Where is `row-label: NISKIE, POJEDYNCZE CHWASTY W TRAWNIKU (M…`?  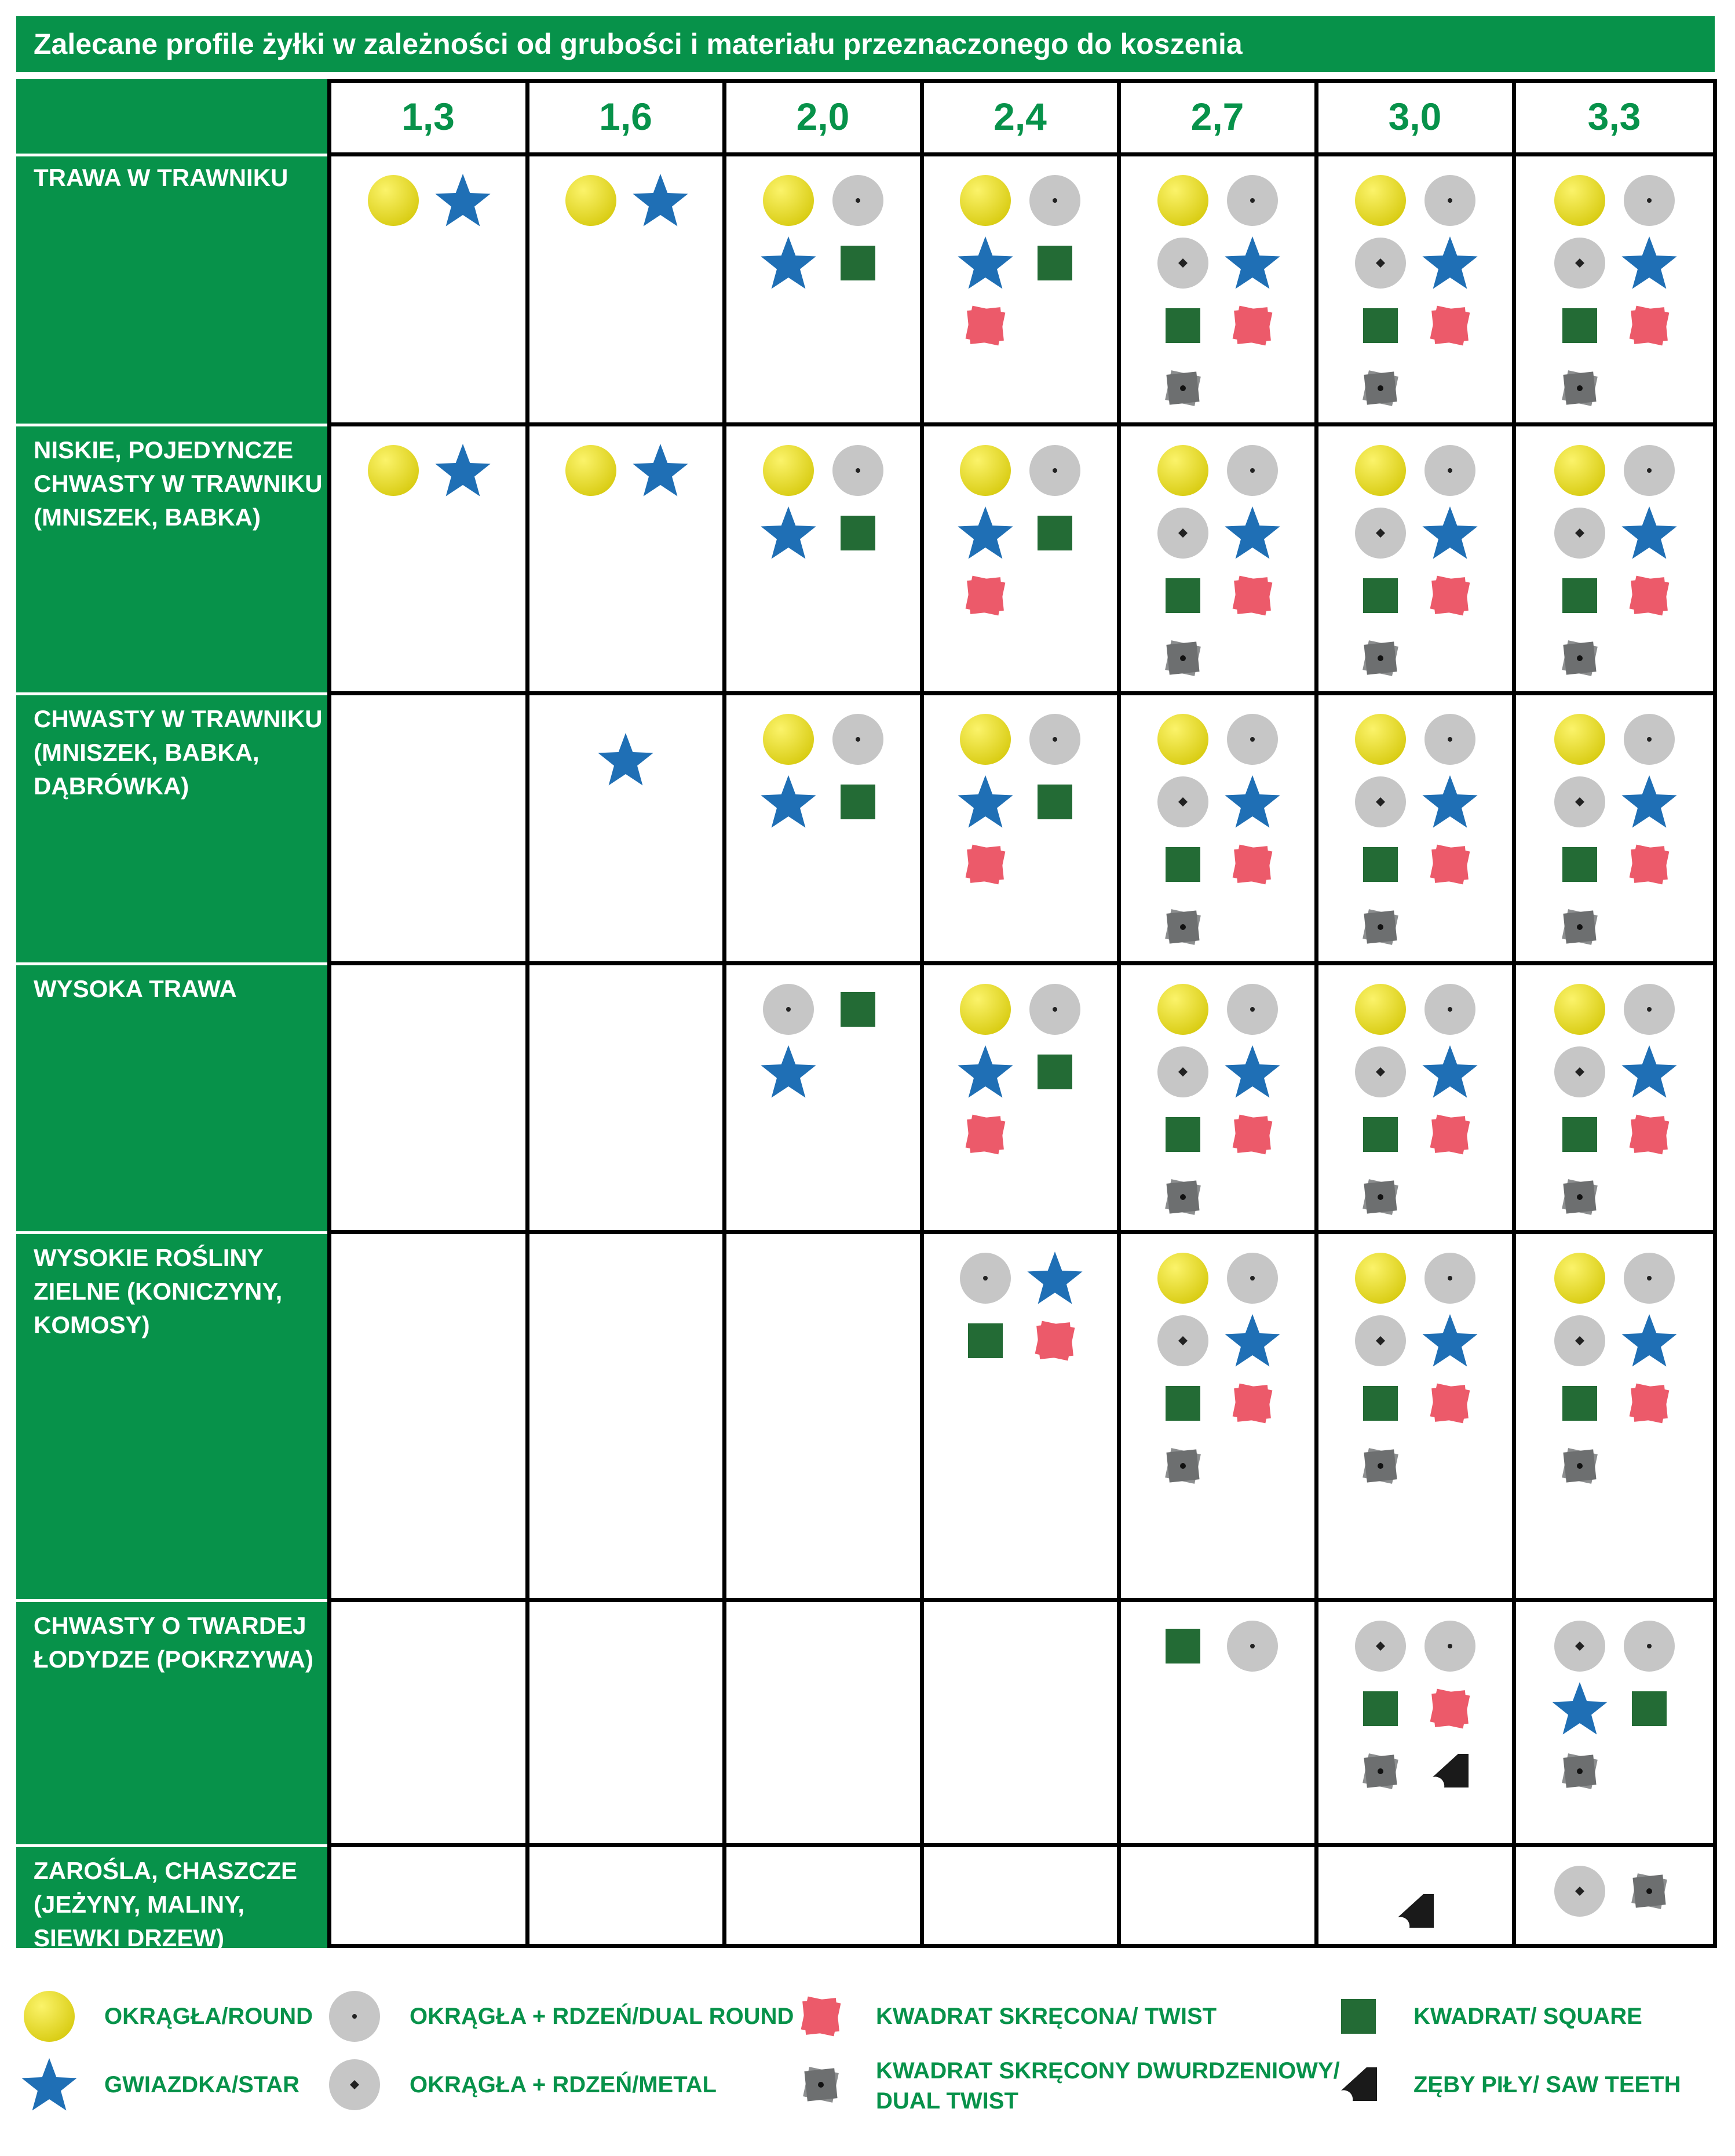
row-label: NISKIE, POJEDYNCZE CHWASTY W TRAWNIKU (M… is located at coordinates (173, 559).